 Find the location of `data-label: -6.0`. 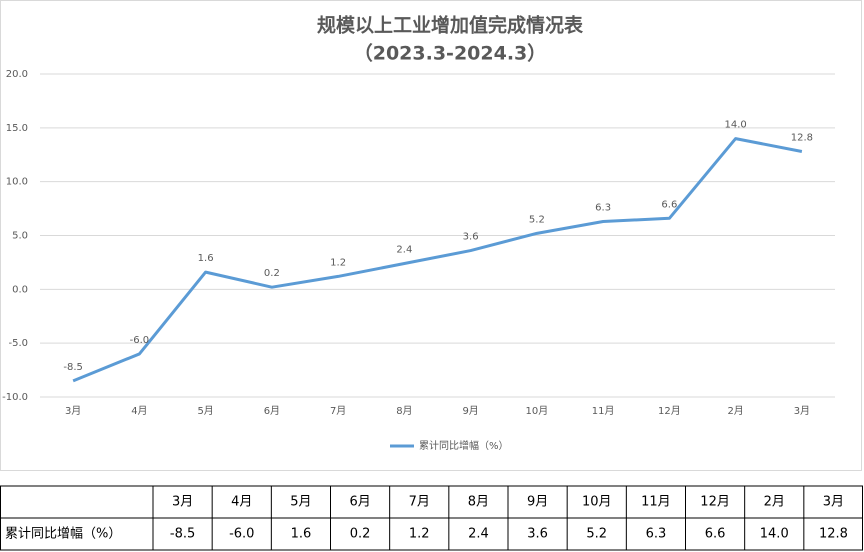

data-label: -6.0 is located at coordinates (140, 340).